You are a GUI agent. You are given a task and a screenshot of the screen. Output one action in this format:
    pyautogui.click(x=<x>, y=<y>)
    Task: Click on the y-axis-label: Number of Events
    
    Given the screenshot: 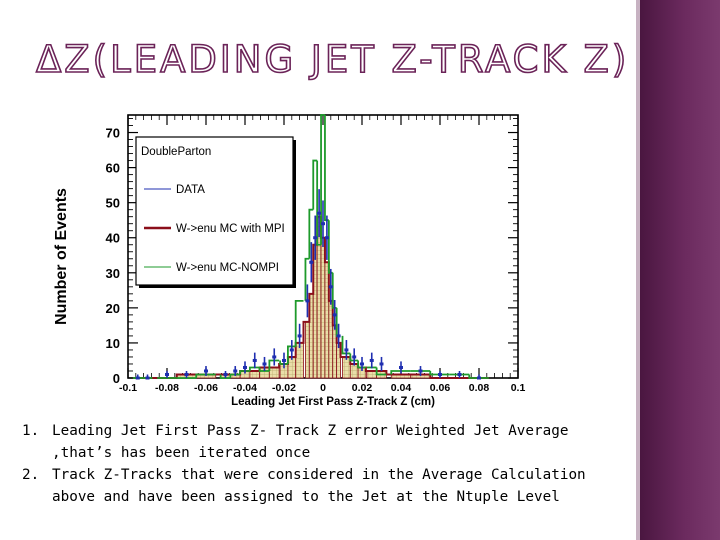 What is the action you would take?
    pyautogui.click(x=61, y=256)
    